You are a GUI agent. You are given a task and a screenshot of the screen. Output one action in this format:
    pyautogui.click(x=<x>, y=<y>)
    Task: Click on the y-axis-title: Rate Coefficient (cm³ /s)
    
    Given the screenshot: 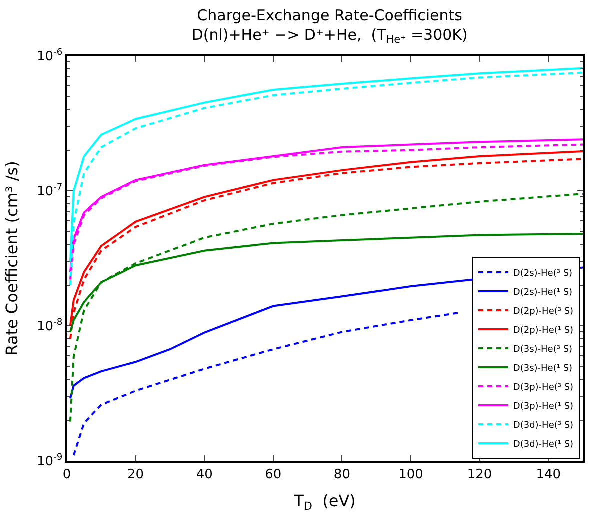 What is the action you would take?
    pyautogui.click(x=12, y=258)
    